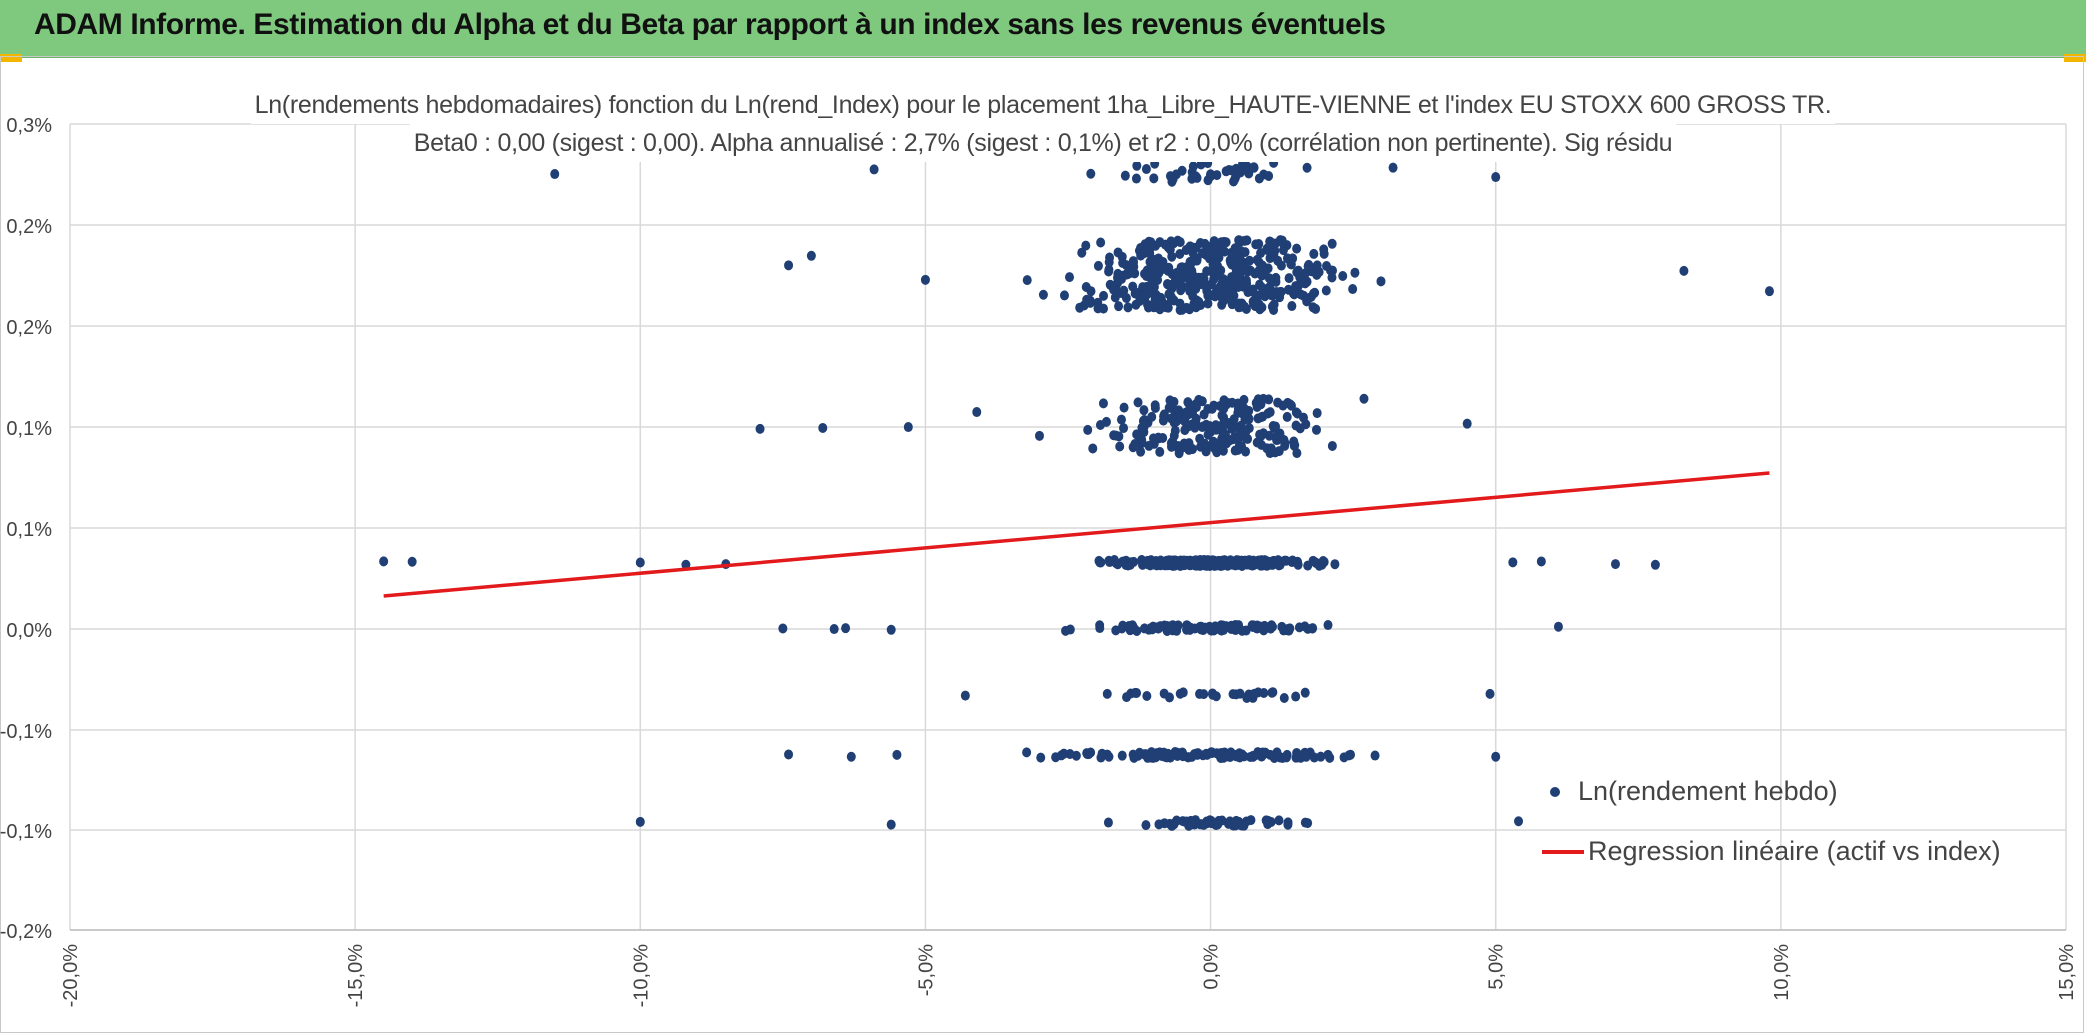  I want to click on y-tick-label: -0,1%, so click(26, 832).